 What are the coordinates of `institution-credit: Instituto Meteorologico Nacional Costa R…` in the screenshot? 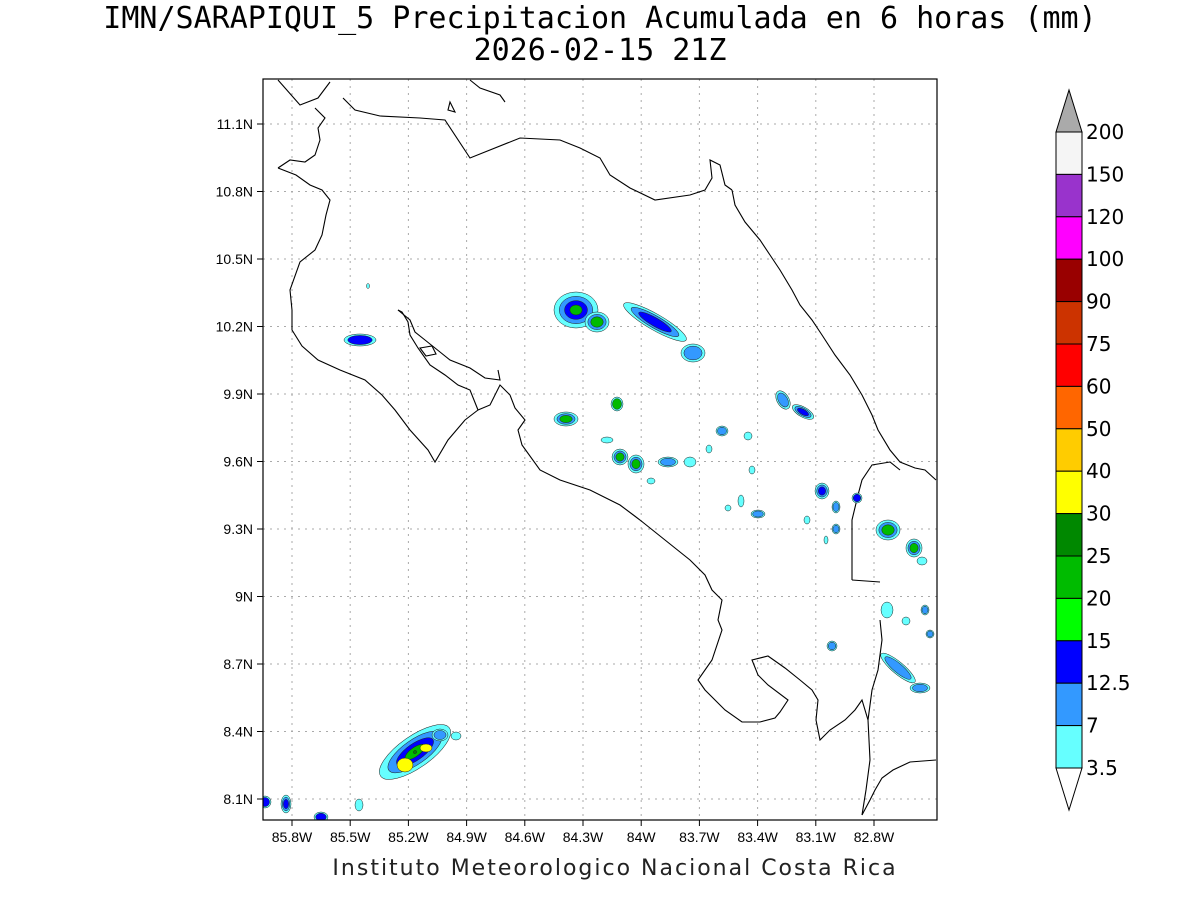 It's located at (615, 868).